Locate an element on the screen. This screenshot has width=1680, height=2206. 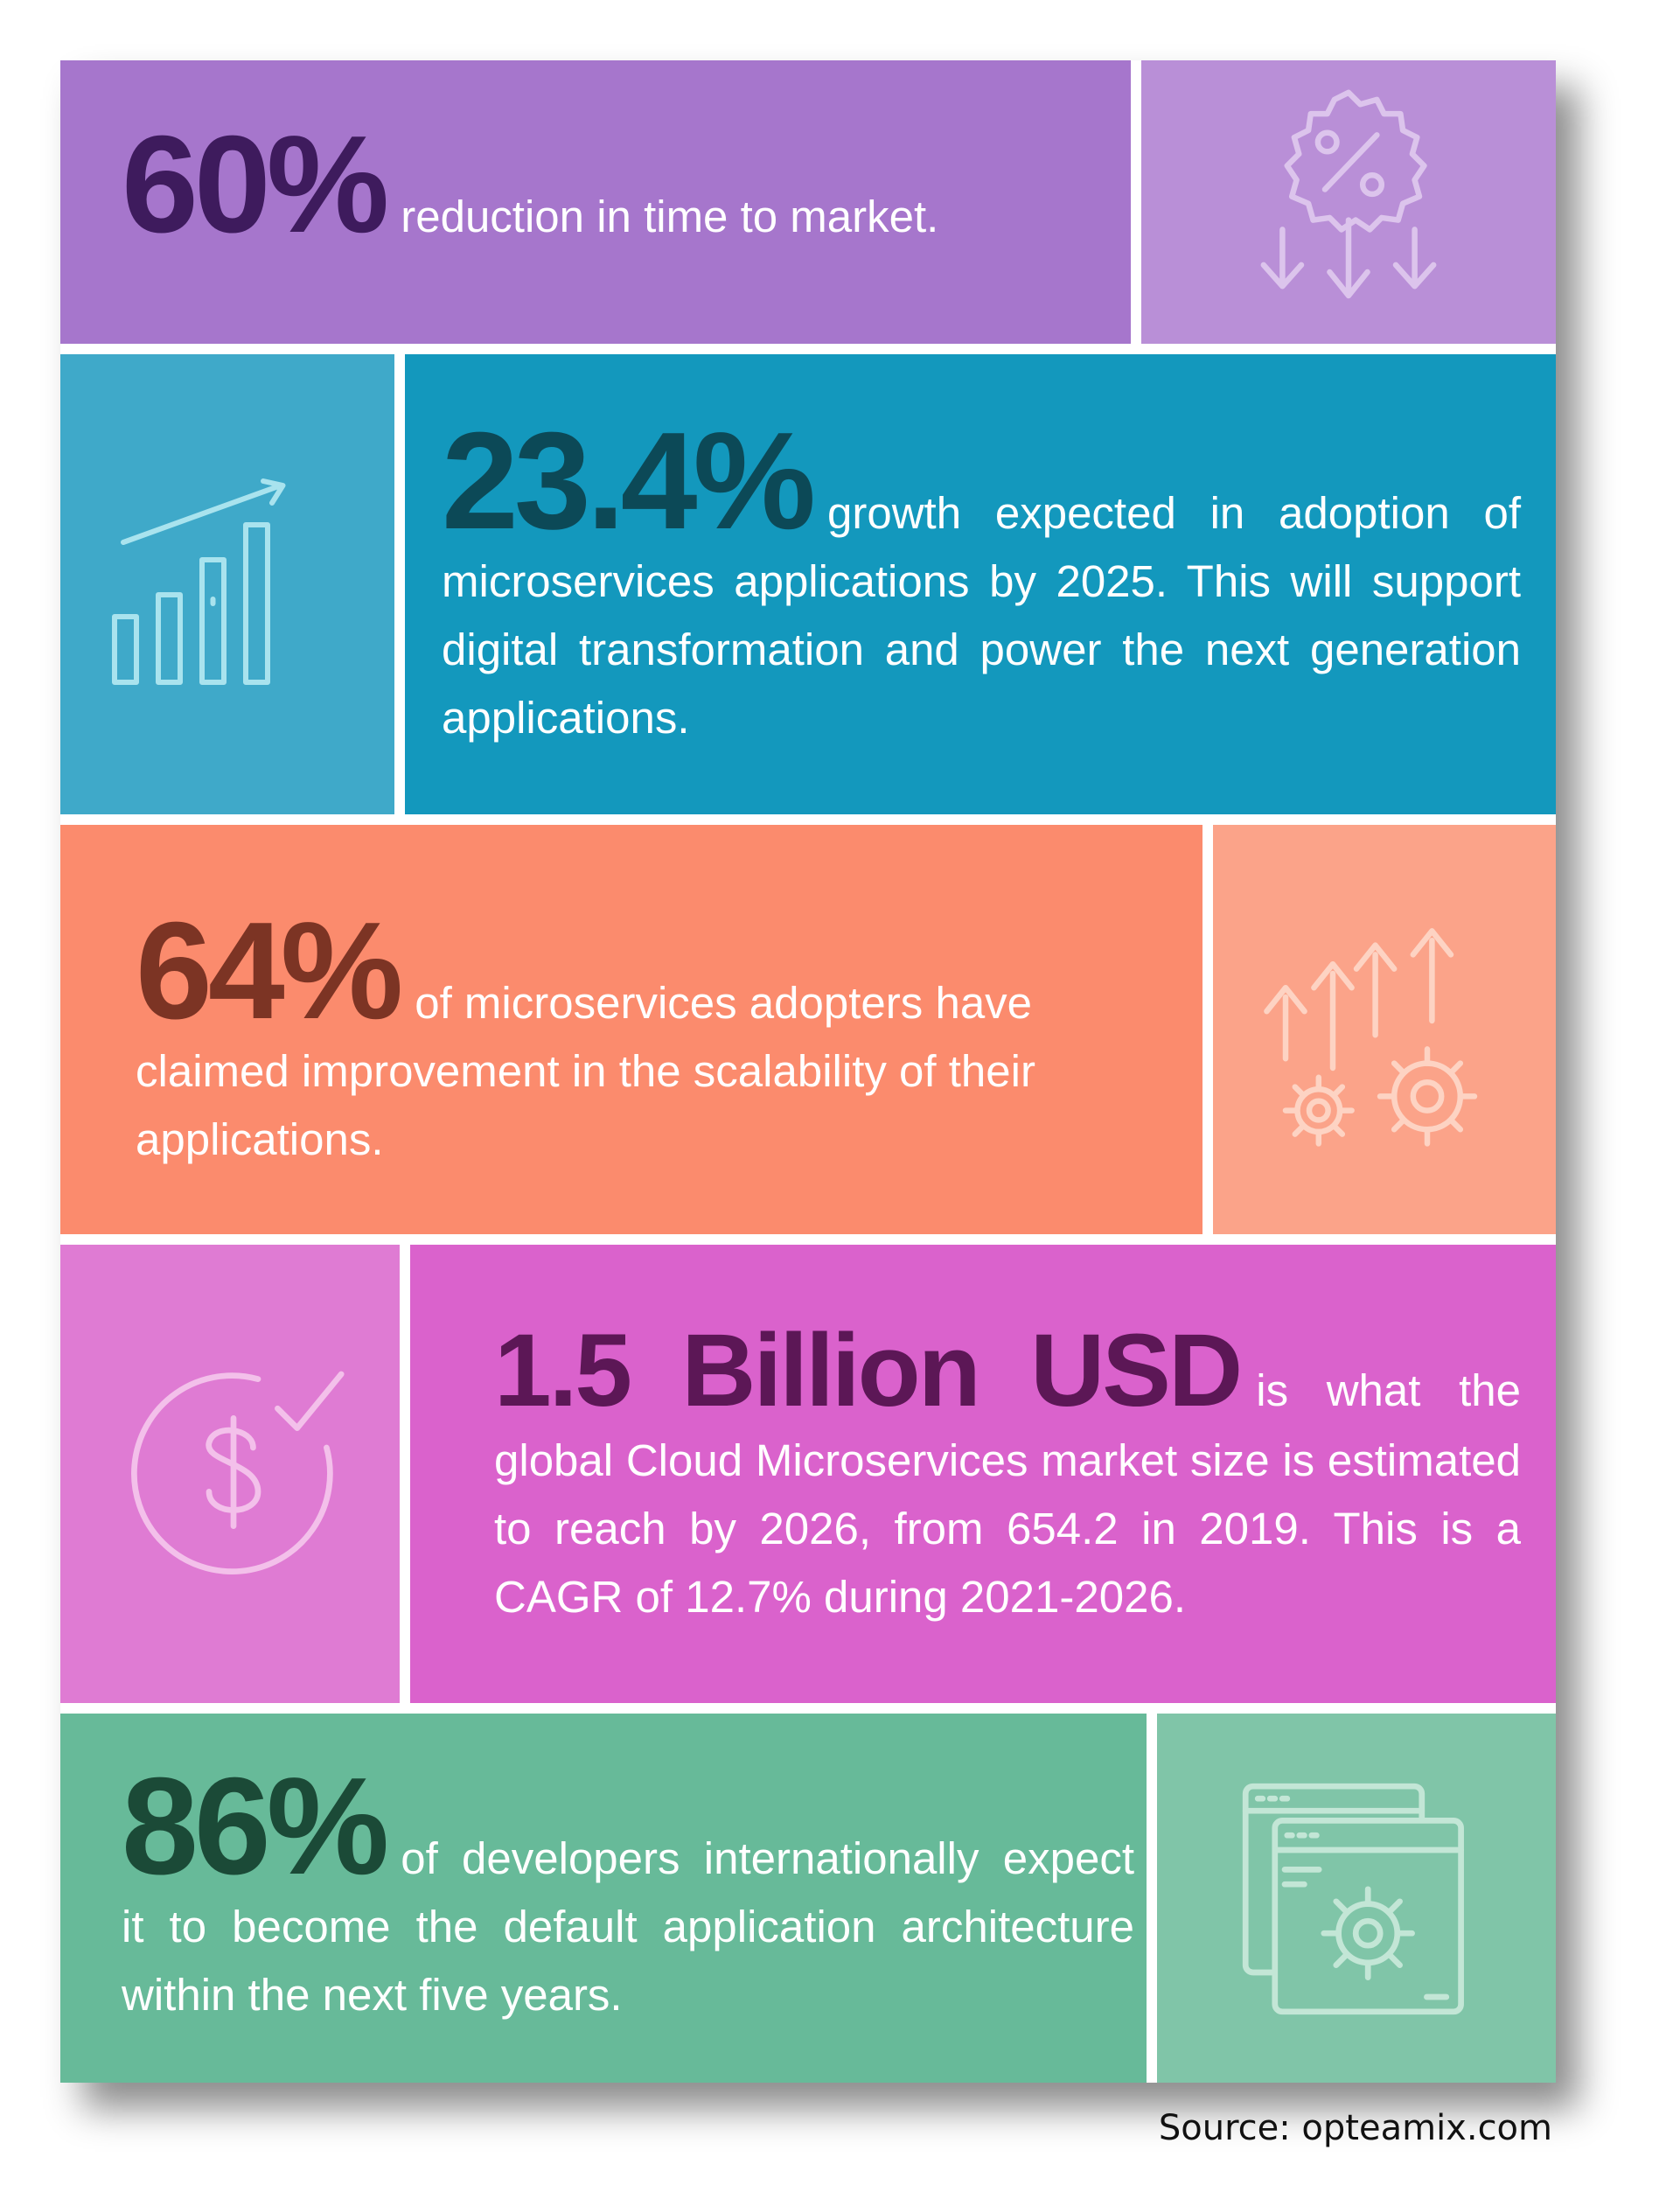
stat-tile-time-to-market: 60% reduction in time to market. is located at coordinates (595, 202).